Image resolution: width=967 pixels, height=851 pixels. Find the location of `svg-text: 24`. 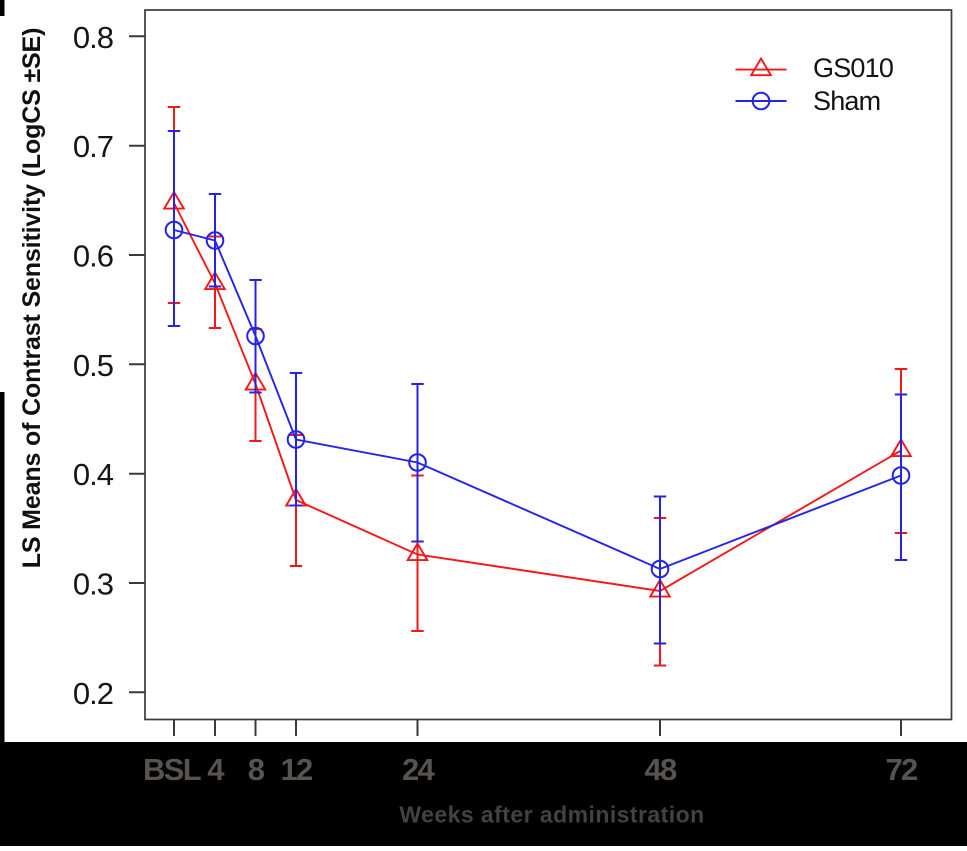

svg-text: 24 is located at coordinates (419, 769).